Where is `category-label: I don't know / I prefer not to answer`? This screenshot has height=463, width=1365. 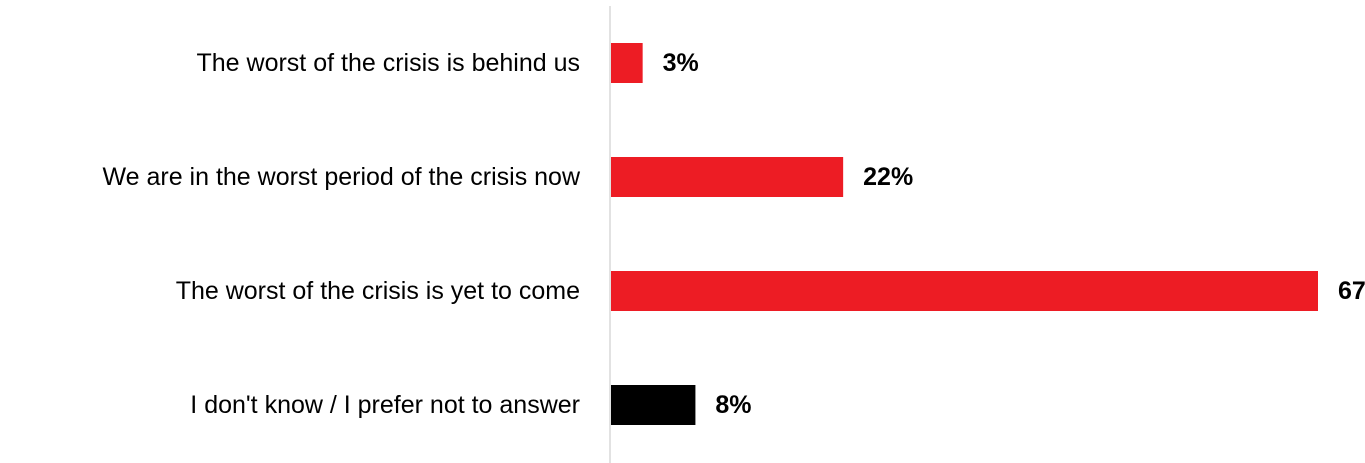 category-label: I don't know / I prefer not to answer is located at coordinates (385, 405).